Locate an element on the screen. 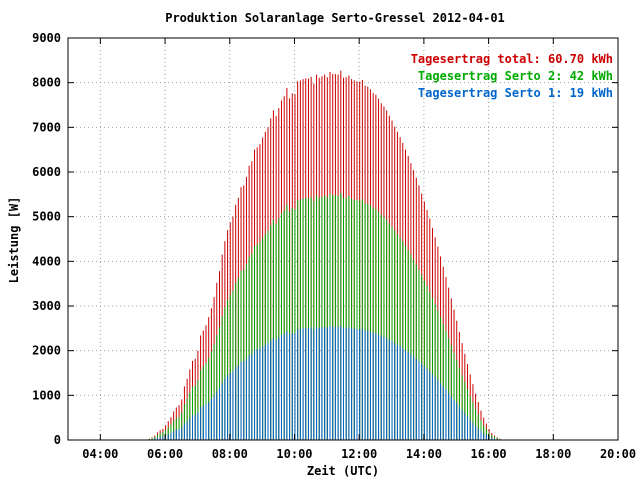 This screenshot has height=480, width=640. x-axis-label: Zeit (UTC) is located at coordinates (343, 471).